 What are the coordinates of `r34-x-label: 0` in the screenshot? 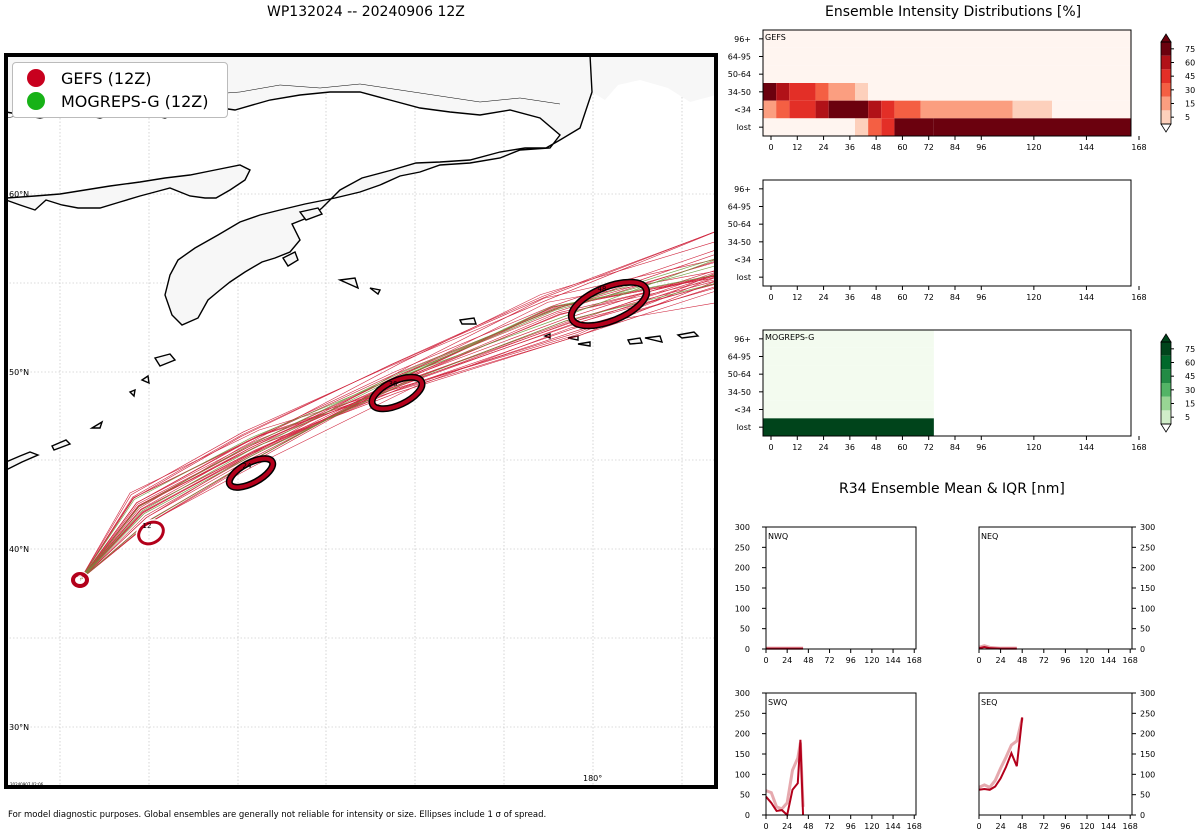 It's located at (765, 826).